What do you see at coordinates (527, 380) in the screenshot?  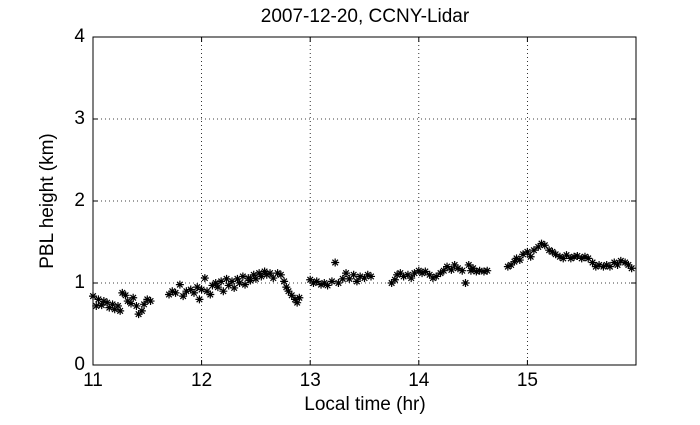 I see `x-tick-label: 15` at bounding box center [527, 380].